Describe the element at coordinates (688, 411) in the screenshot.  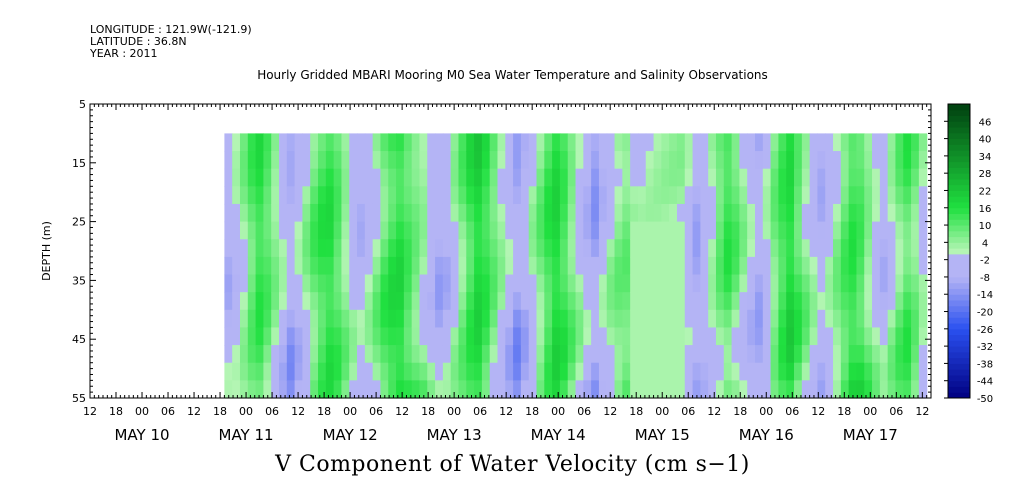
I see `x-hour-tick-label: 06` at that location.